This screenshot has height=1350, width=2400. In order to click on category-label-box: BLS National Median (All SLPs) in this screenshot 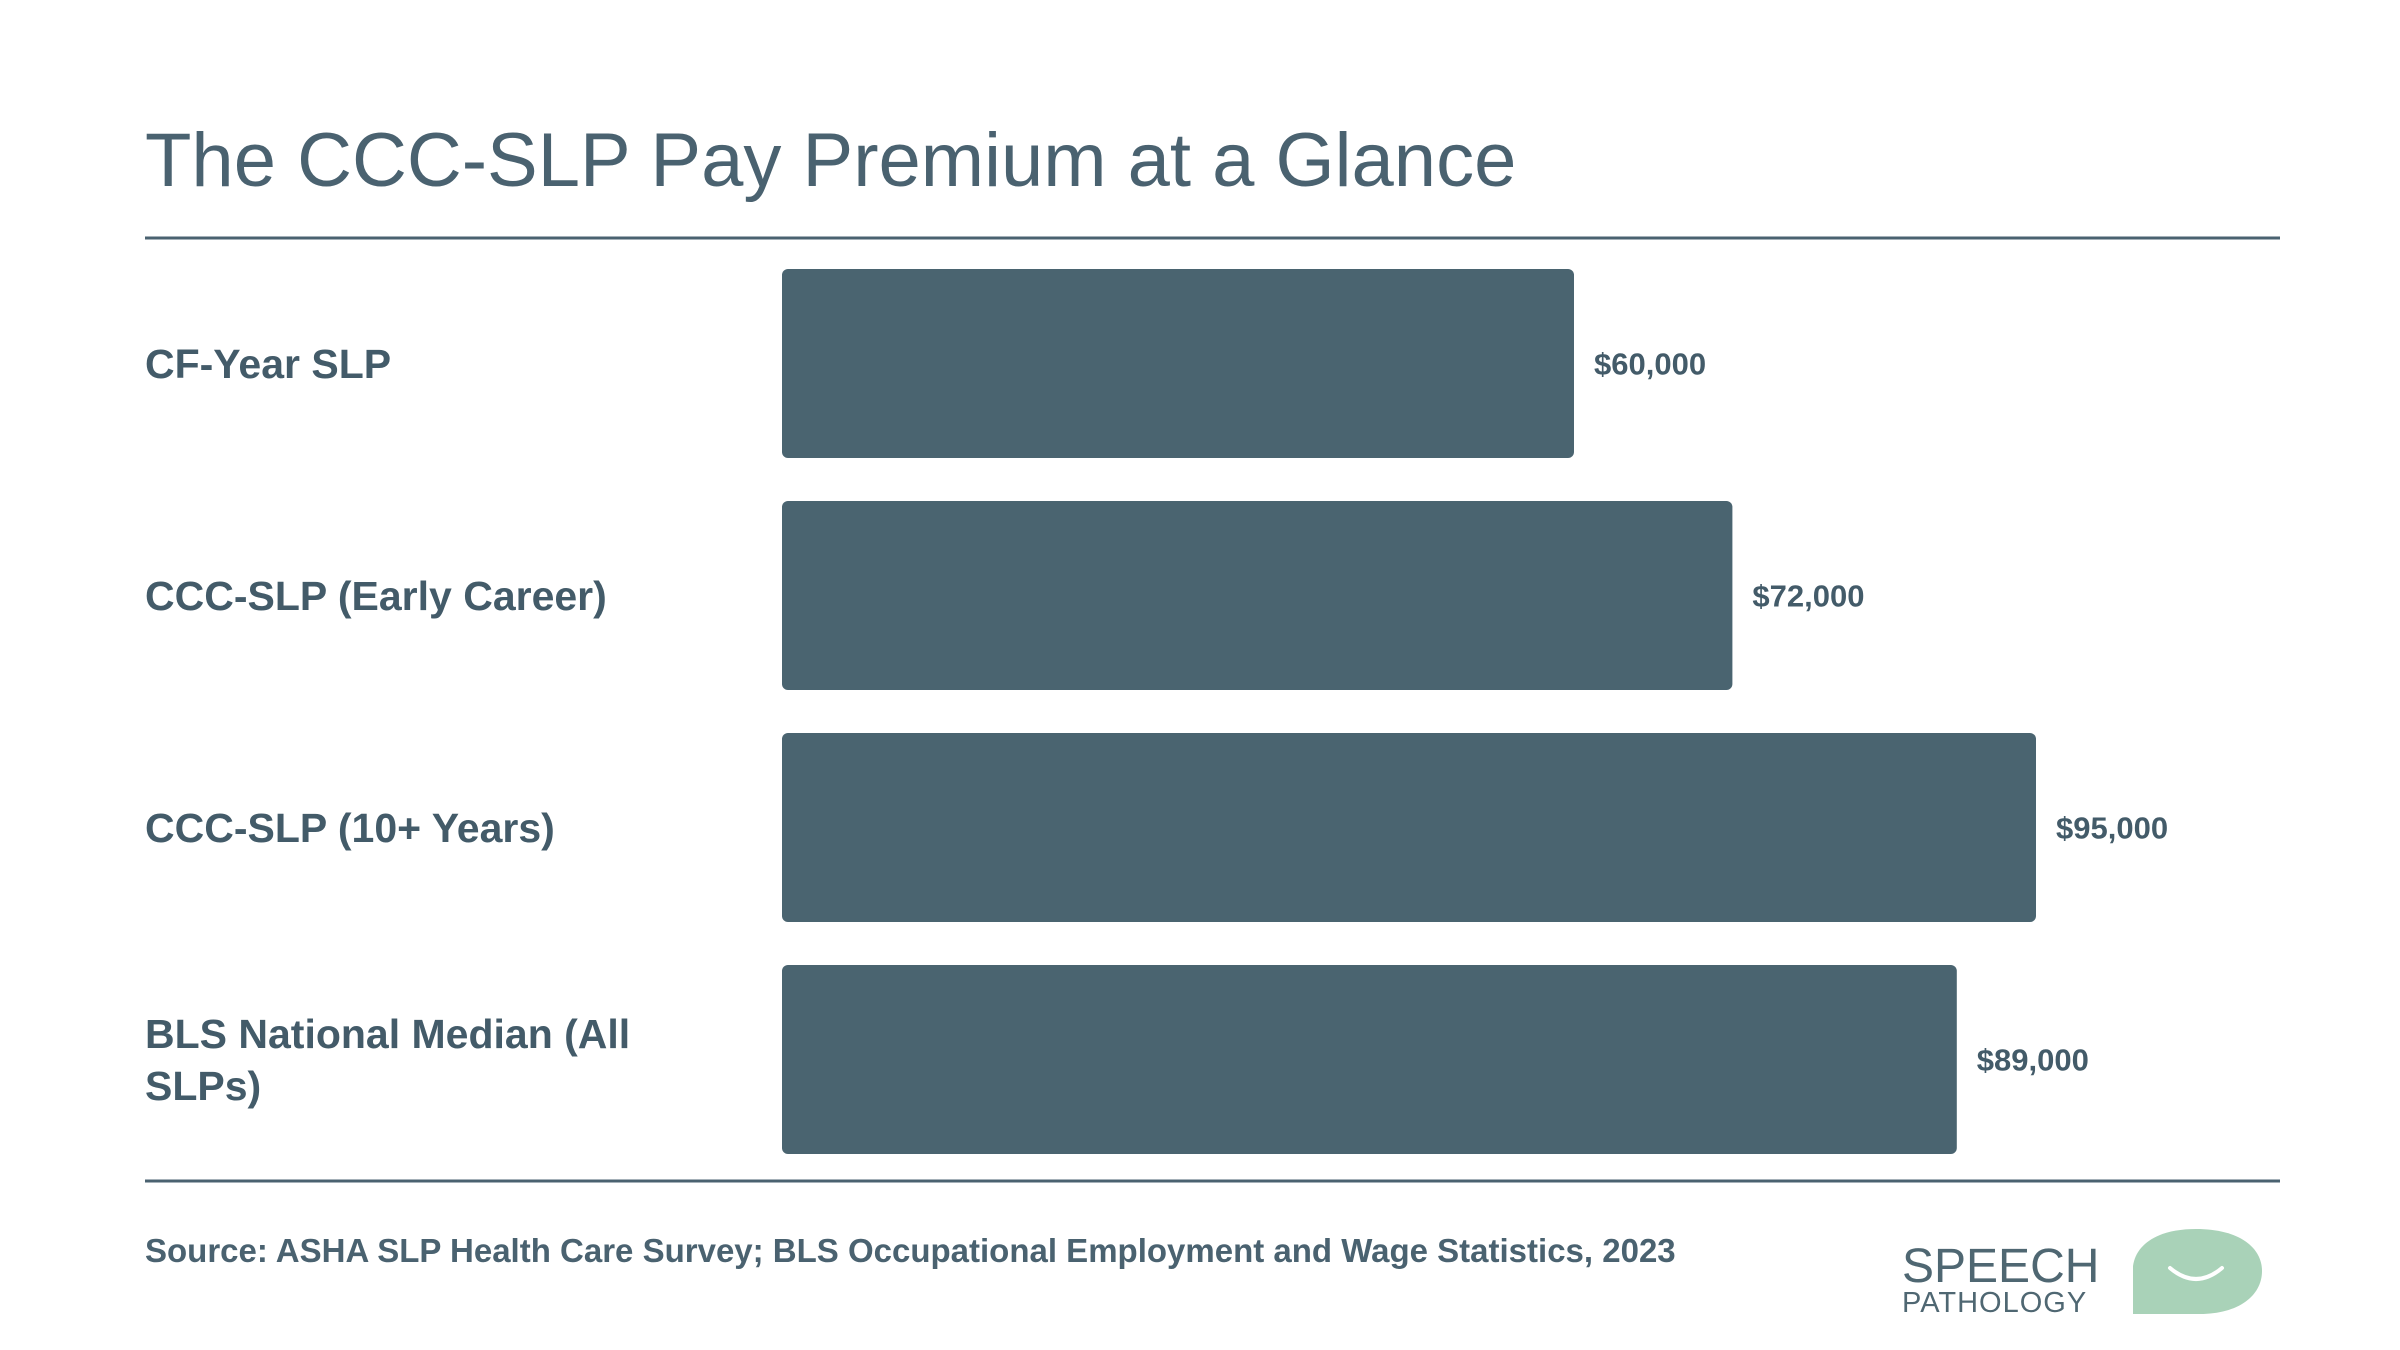, I will do `click(388, 1059)`.